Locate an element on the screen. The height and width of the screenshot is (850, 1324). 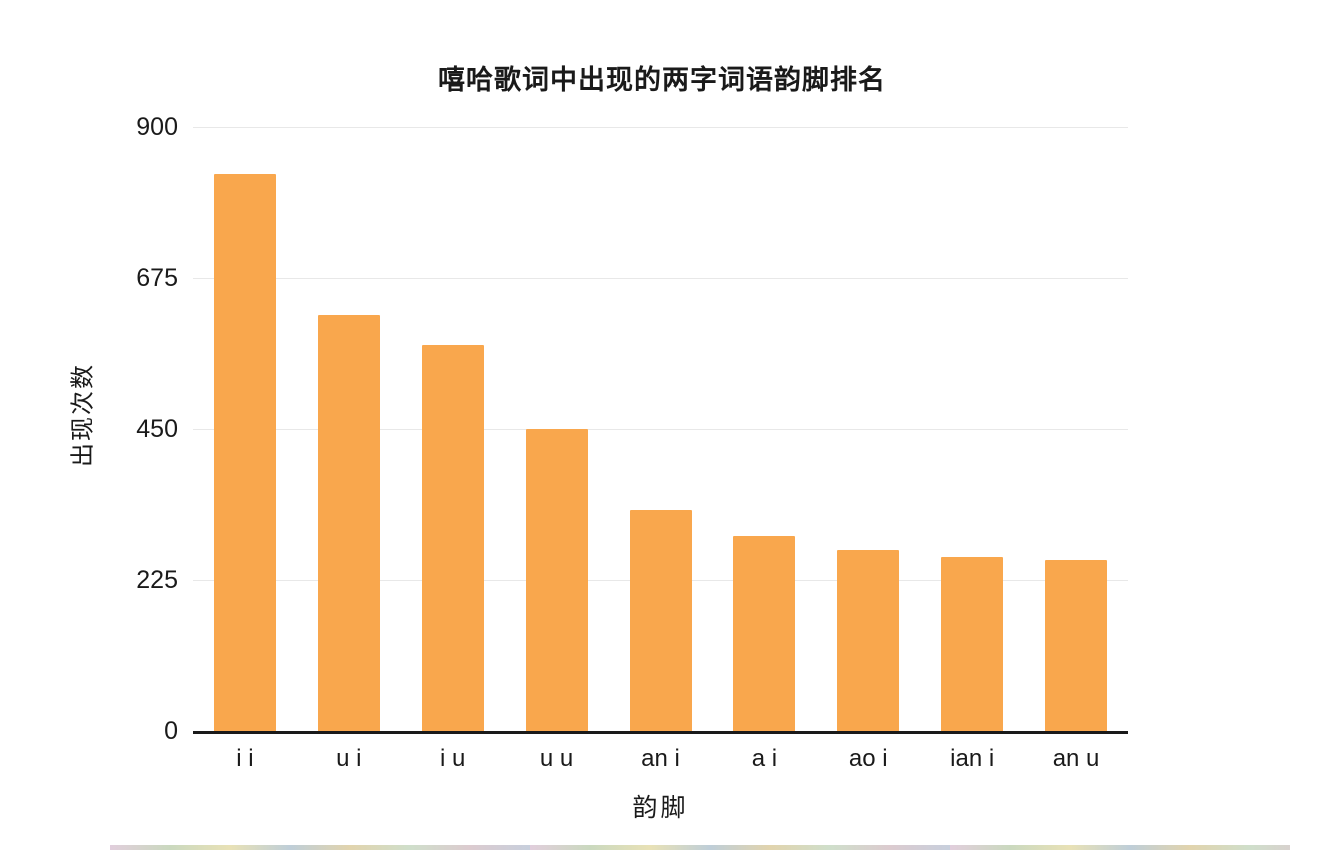
bottom-artifact-strip is located at coordinates (700, 847).